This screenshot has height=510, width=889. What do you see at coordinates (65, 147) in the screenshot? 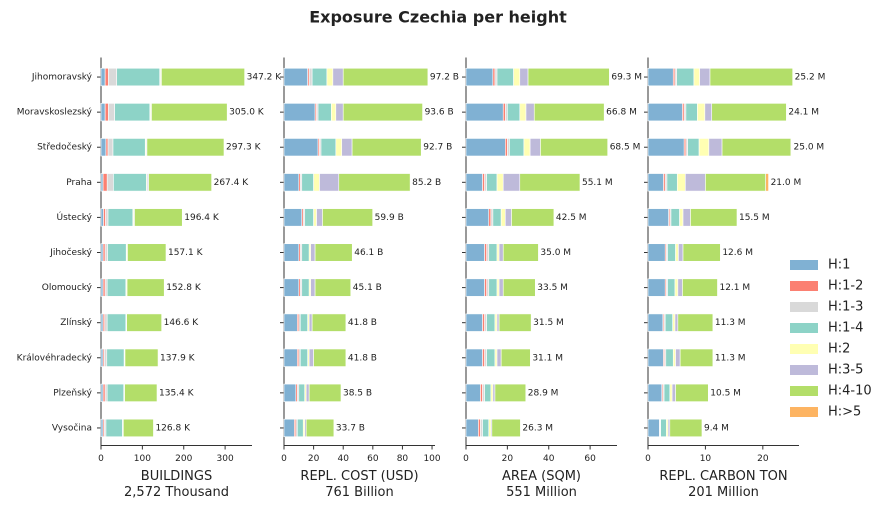
I see `y-tick-label: Středočeský` at bounding box center [65, 147].